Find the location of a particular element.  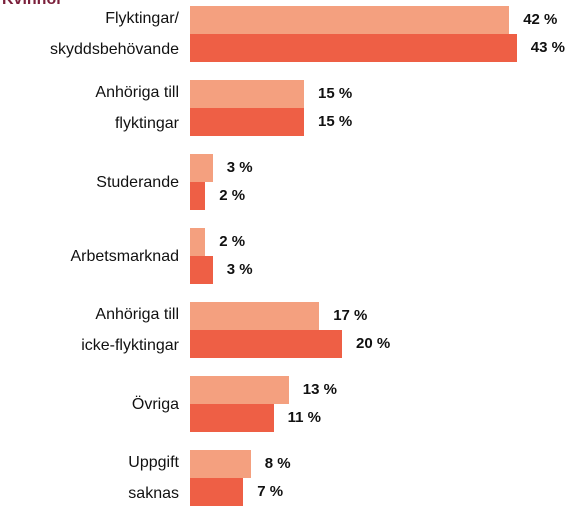

category-label: Anhöriga till icke-flyktingar is located at coordinates (130, 330).